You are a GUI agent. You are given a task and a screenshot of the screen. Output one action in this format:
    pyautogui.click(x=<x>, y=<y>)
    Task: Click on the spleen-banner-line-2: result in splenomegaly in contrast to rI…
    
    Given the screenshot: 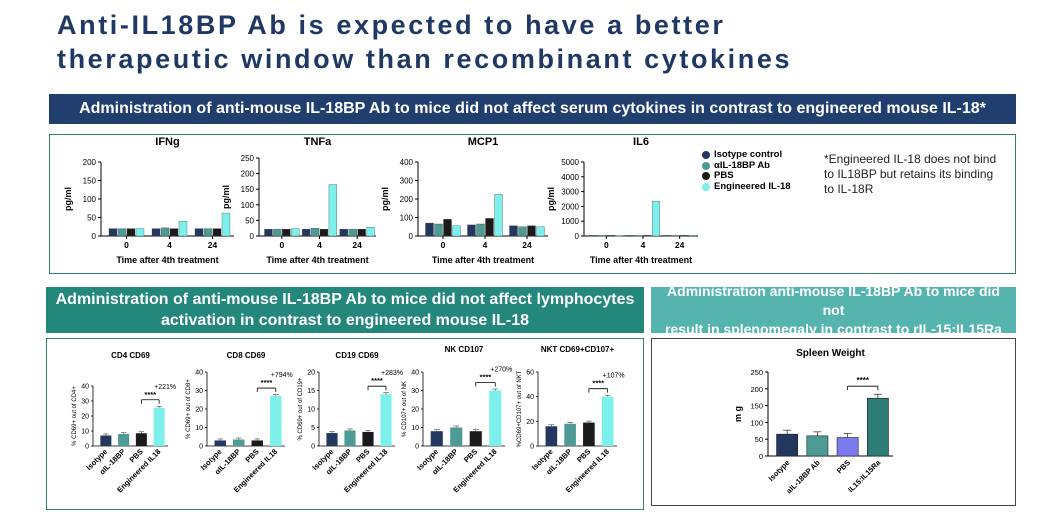 What is the action you would take?
    pyautogui.click(x=833, y=328)
    